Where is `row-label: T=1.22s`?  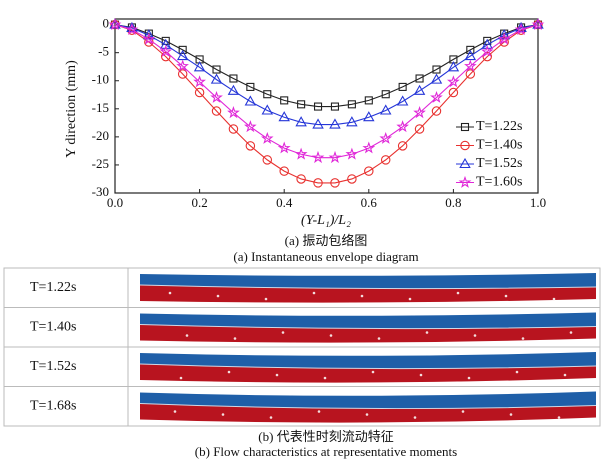
row-label: T=1.22s is located at coordinates (53, 287).